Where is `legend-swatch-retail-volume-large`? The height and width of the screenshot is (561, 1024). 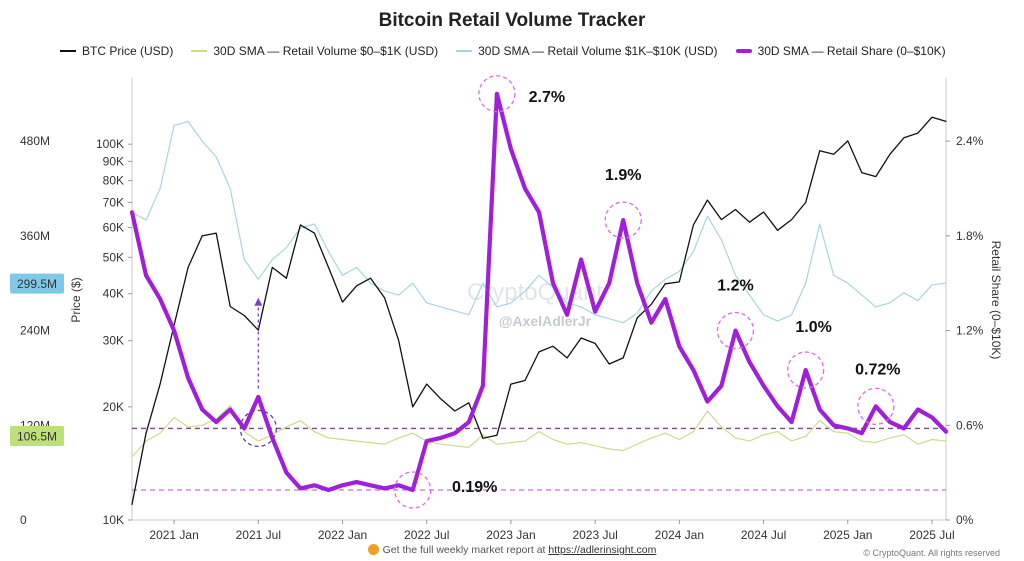 legend-swatch-retail-volume-large is located at coordinates (464, 51).